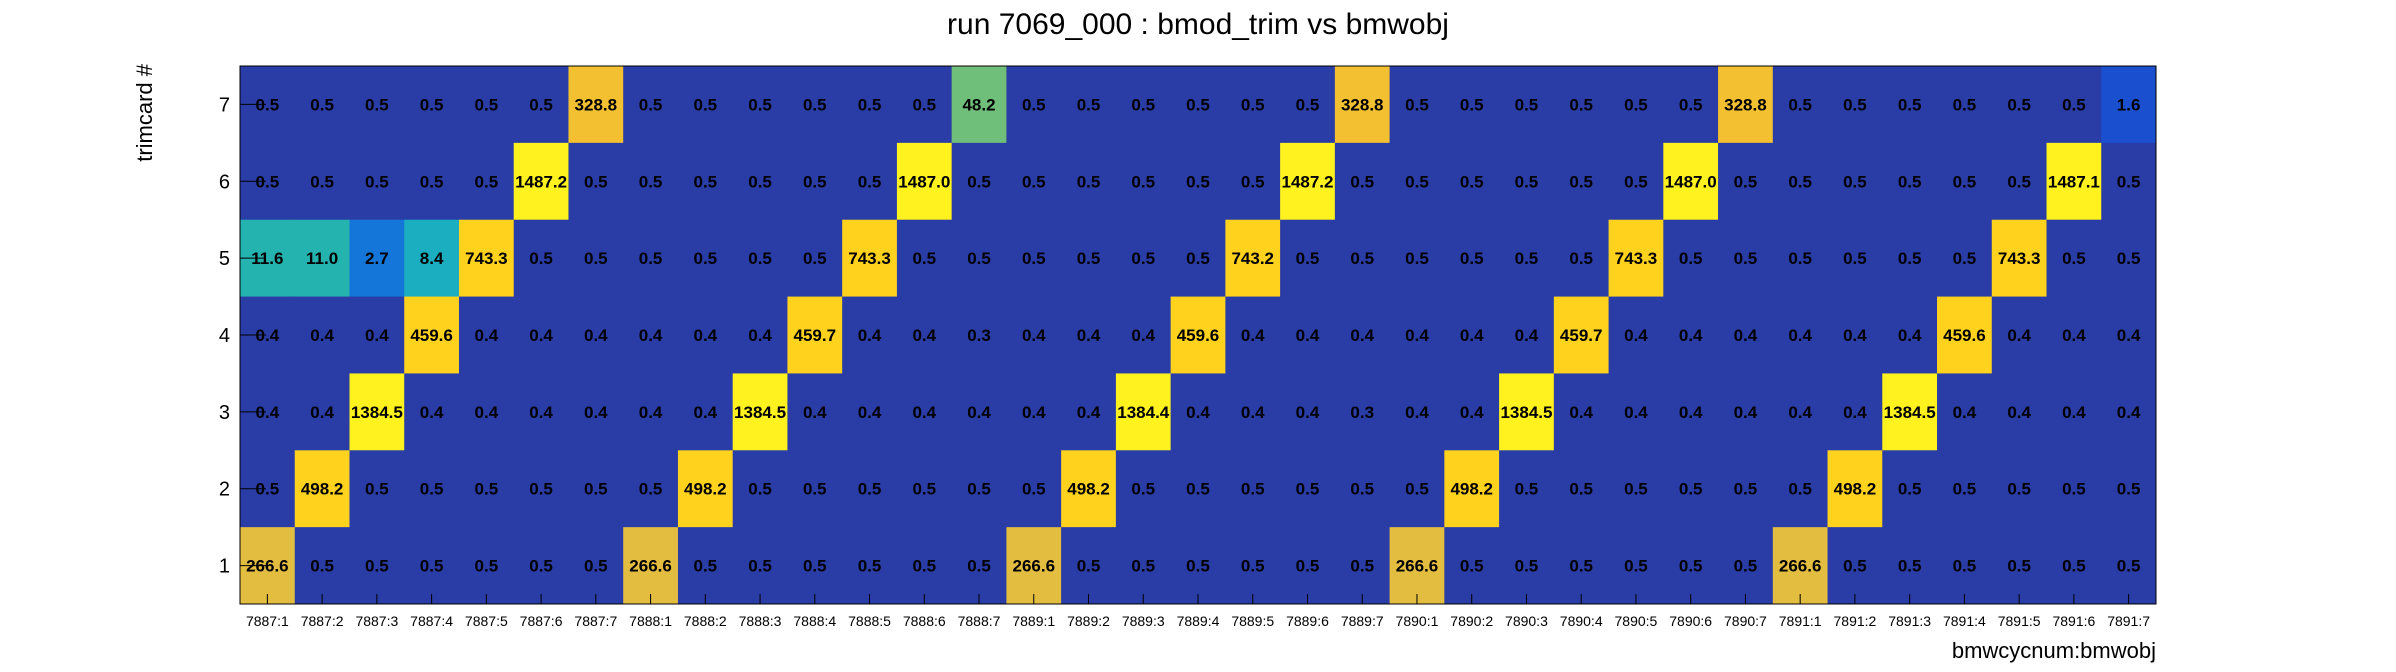 This screenshot has height=672, width=2396. I want to click on x-tick-label: 7887:3, so click(376, 621).